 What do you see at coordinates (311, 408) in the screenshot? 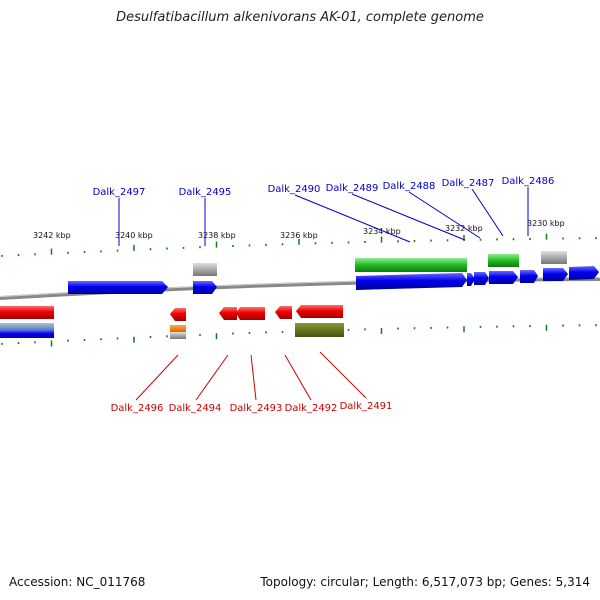
I see `gene-label: Dalk_2492` at bounding box center [311, 408].